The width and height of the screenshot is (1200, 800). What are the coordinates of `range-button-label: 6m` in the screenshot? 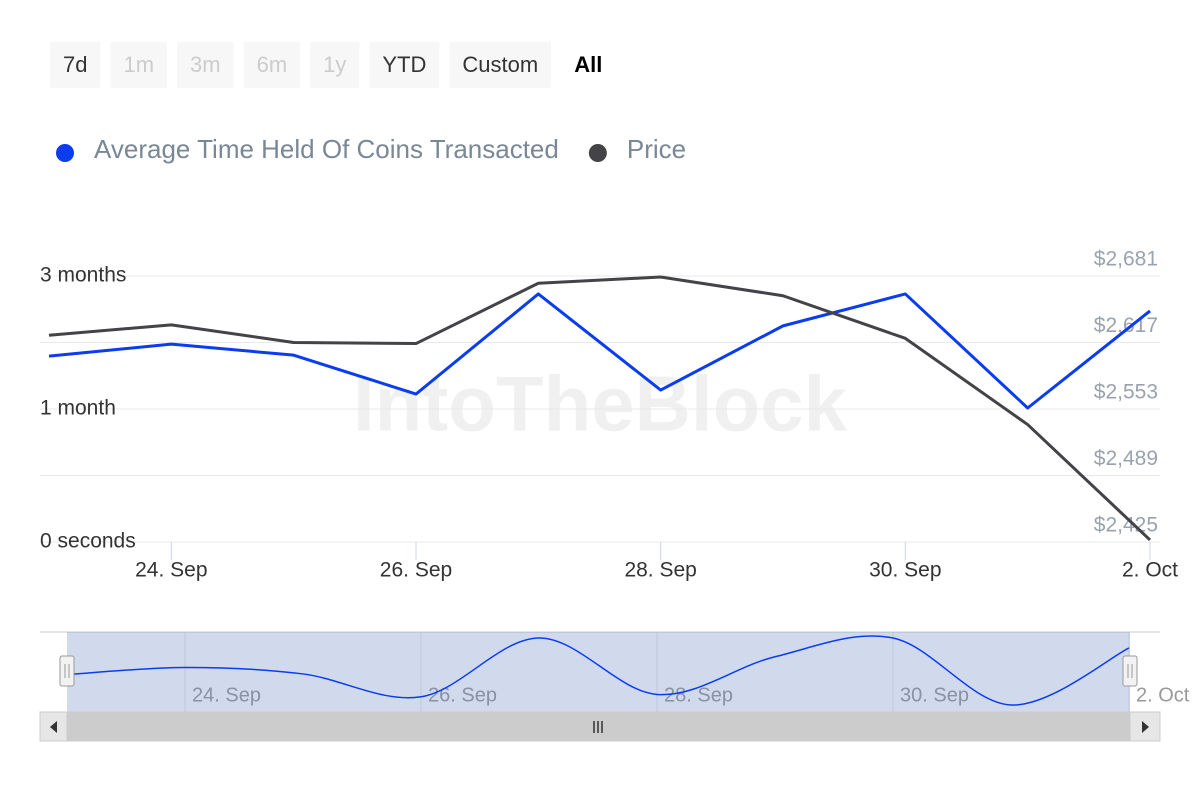 It's located at (272, 64).